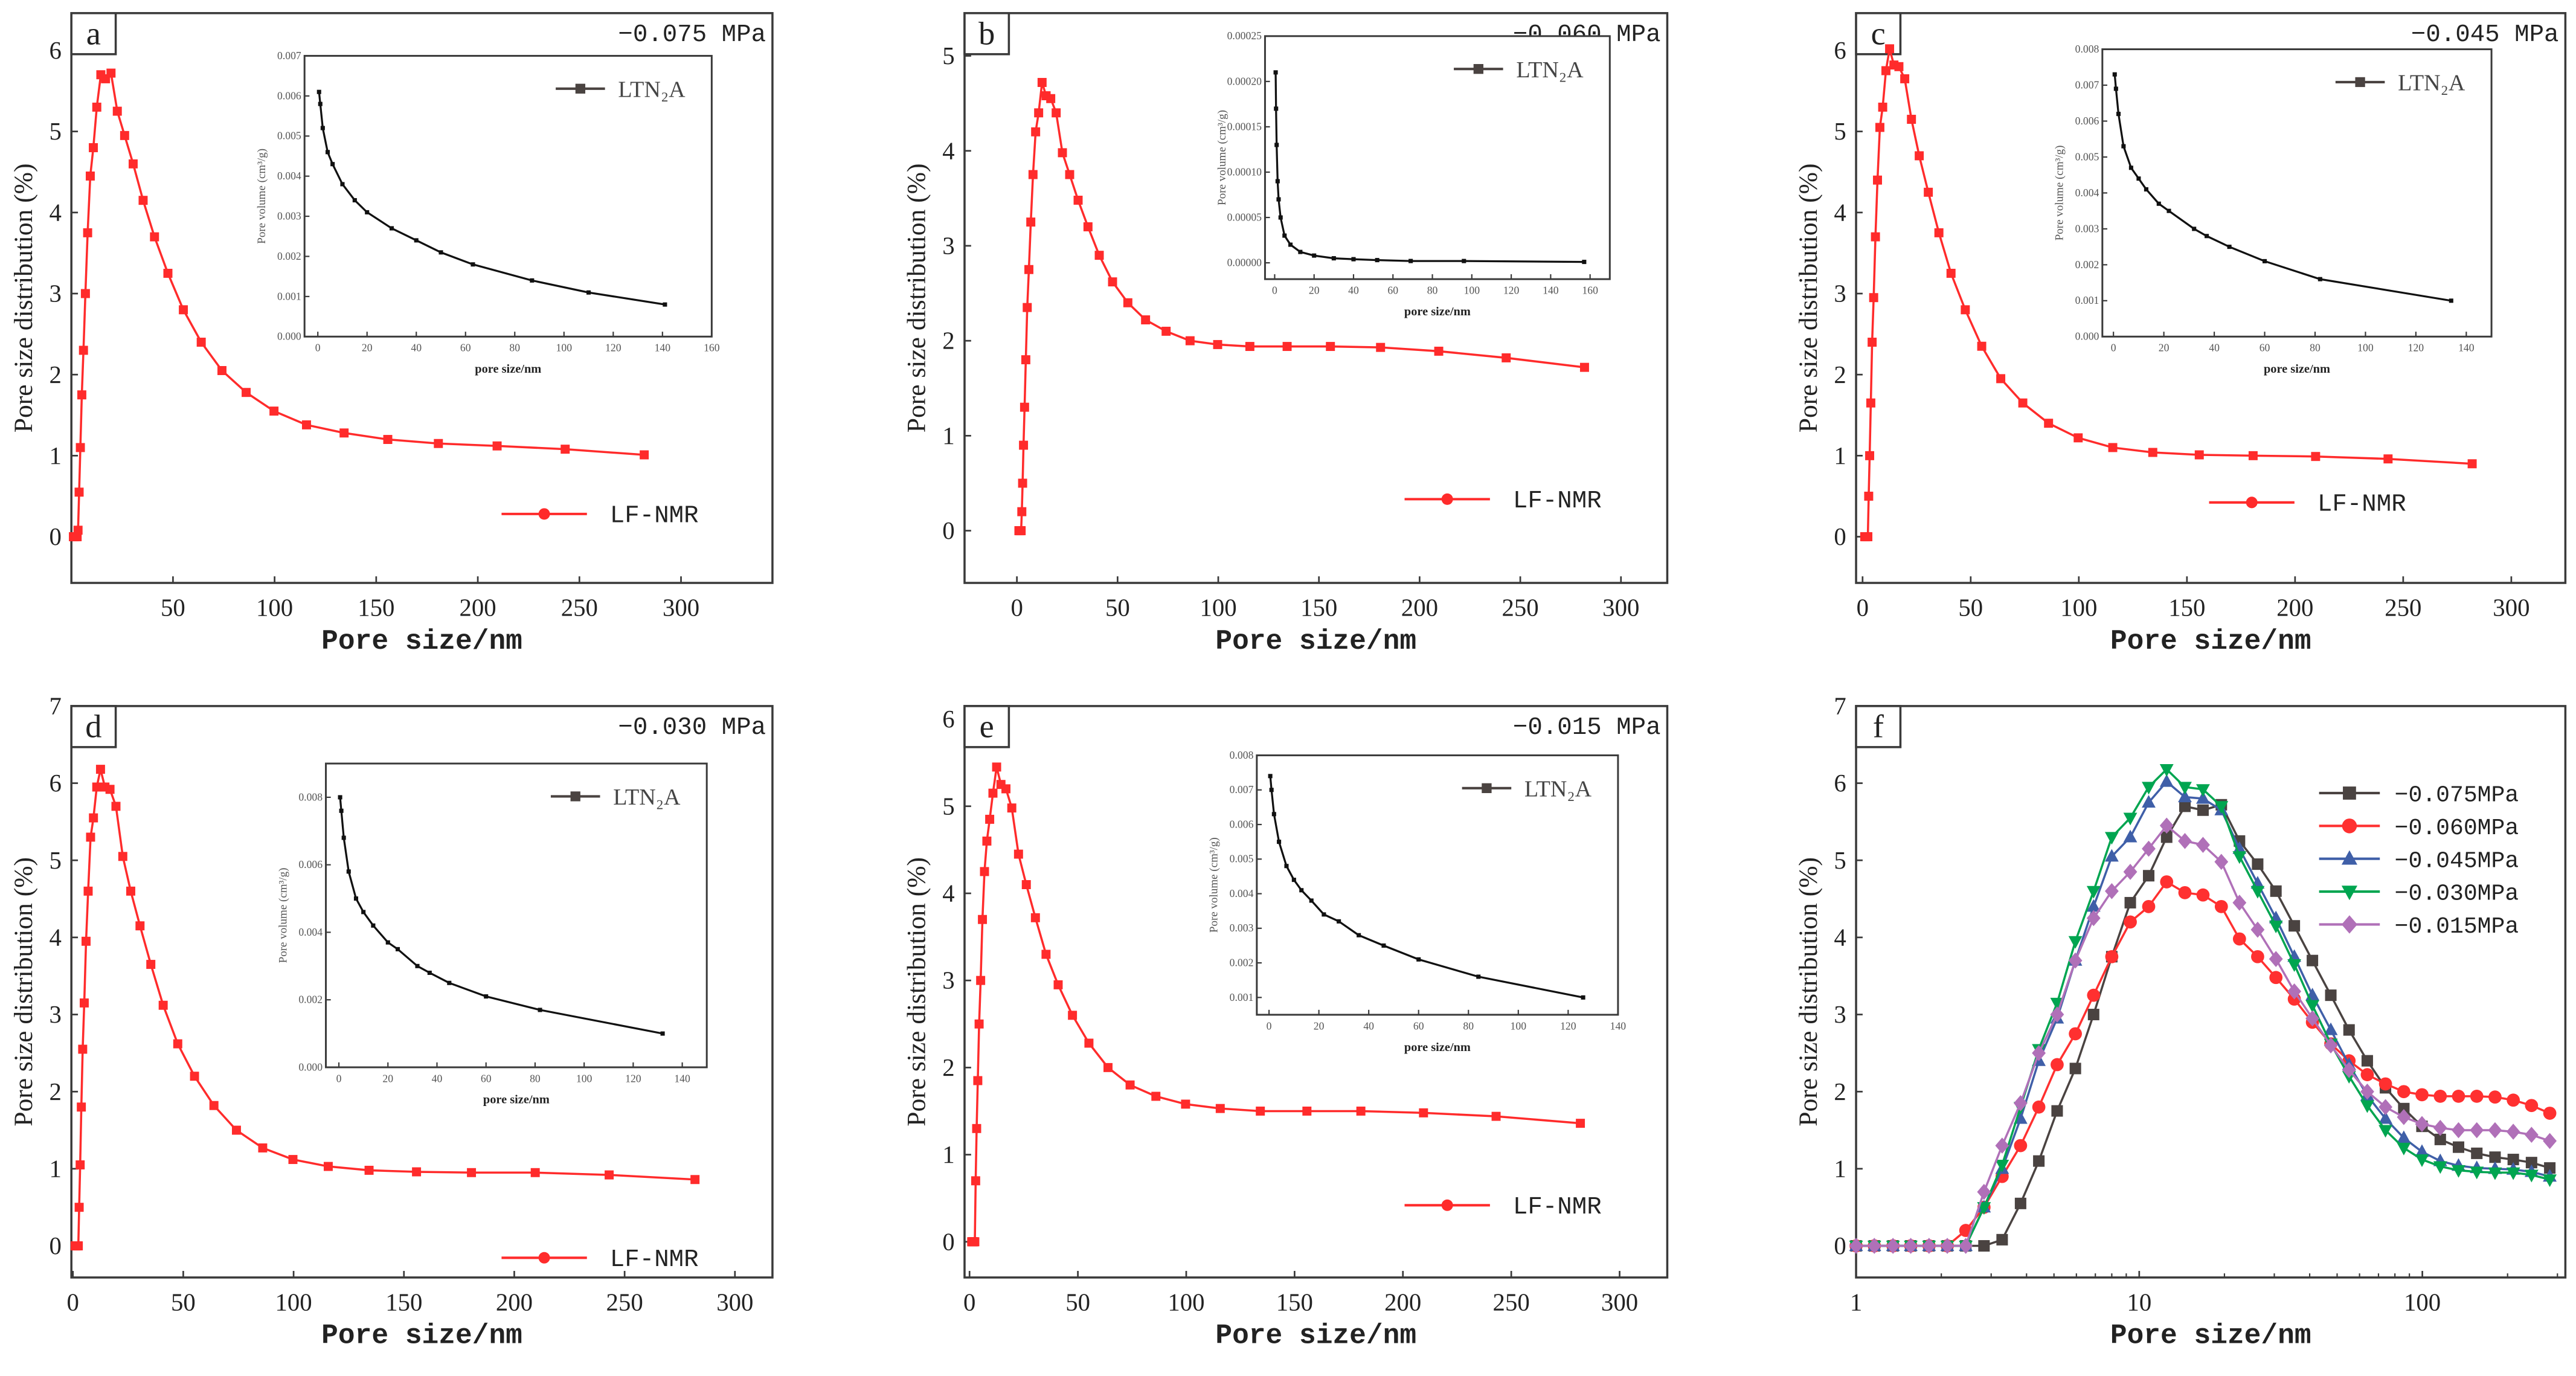 This screenshot has width=2576, height=1376. Describe the element at coordinates (2349, 826) in the screenshot. I see `legend-marker` at that location.